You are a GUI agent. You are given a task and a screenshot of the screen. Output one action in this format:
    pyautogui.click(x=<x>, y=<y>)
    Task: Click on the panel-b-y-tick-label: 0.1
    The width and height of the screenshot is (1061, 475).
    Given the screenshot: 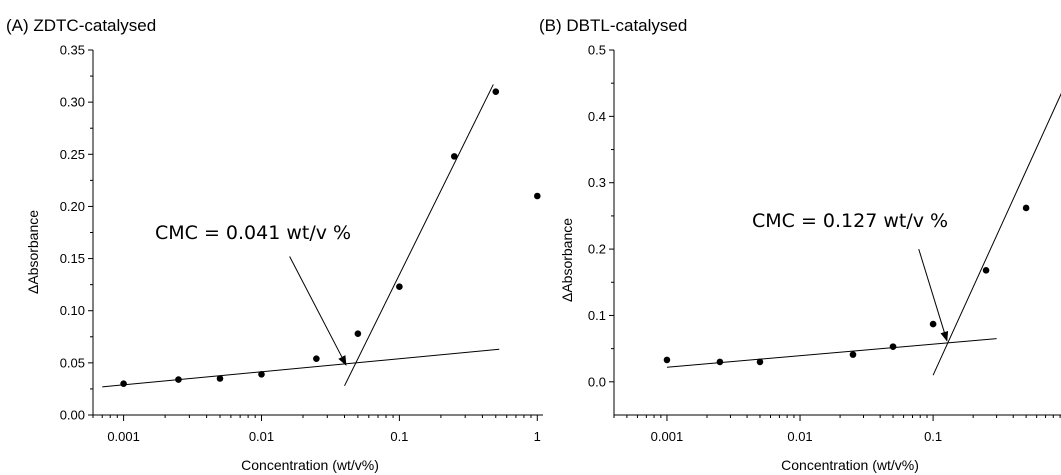 What is the action you would take?
    pyautogui.click(x=597, y=315)
    